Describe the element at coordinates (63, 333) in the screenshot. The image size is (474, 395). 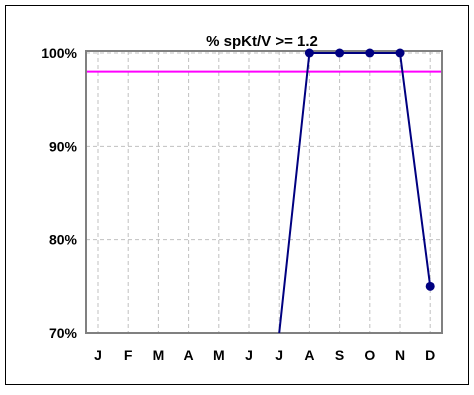
I see `y-tick-label: 70%` at that location.